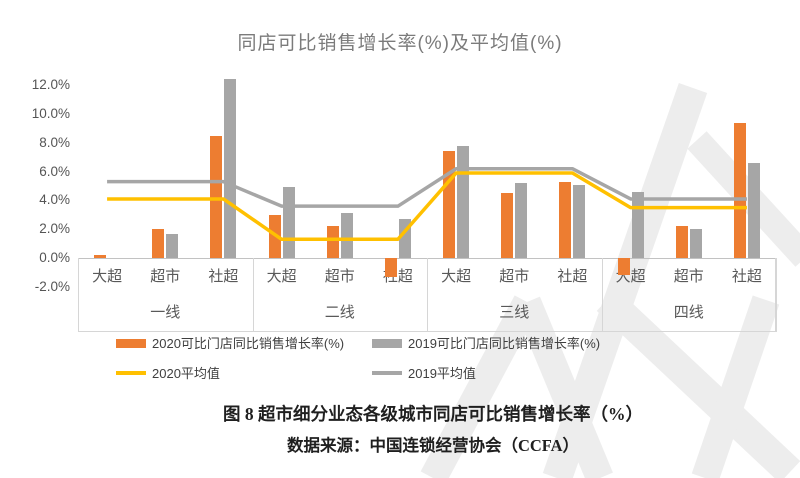  What do you see at coordinates (433, 414) in the screenshot?
I see `figure-caption: 图 8 超市细分业态各级城市同店可比销售增长率（%）` at bounding box center [433, 414].